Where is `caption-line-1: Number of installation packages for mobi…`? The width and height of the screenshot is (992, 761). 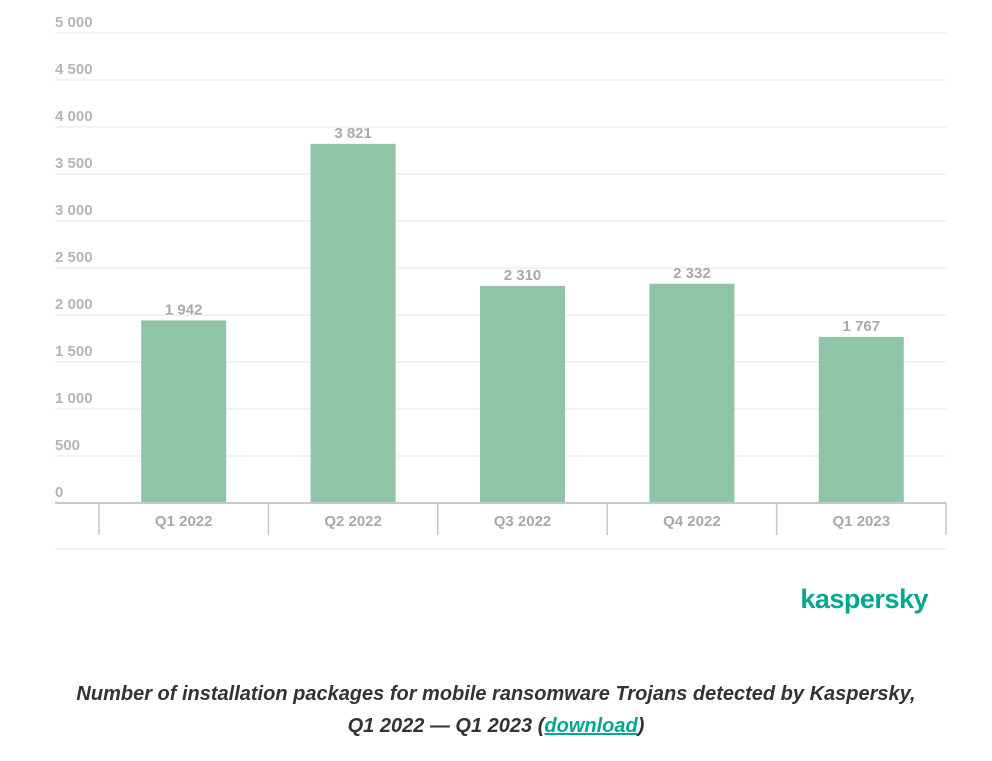 caption-line-1: Number of installation packages for mobi… is located at coordinates (496, 694).